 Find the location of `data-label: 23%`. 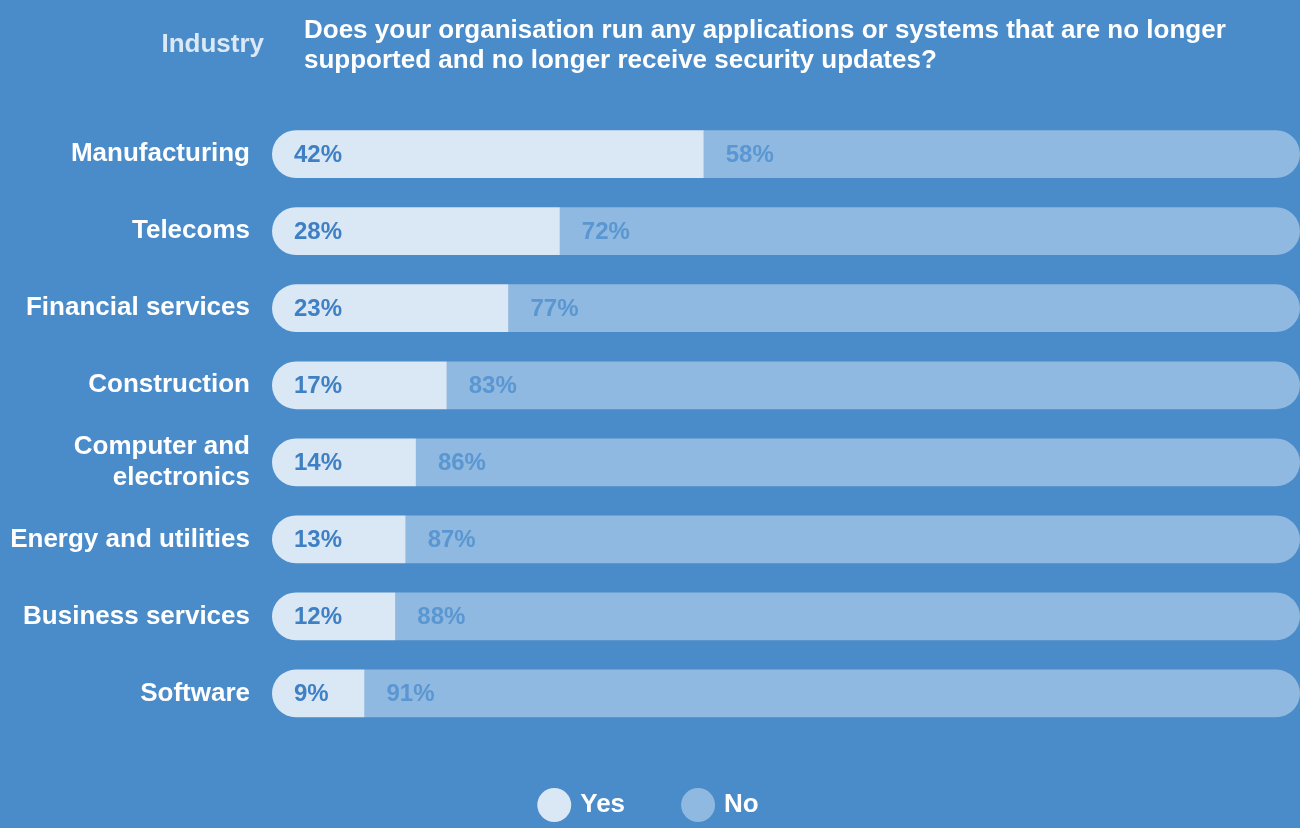

data-label: 23% is located at coordinates (318, 307).